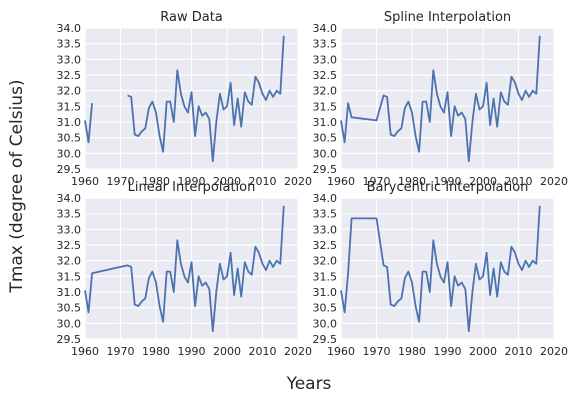  I want to click on subplot-title: Barycentric Interpolation, so click(448, 187).